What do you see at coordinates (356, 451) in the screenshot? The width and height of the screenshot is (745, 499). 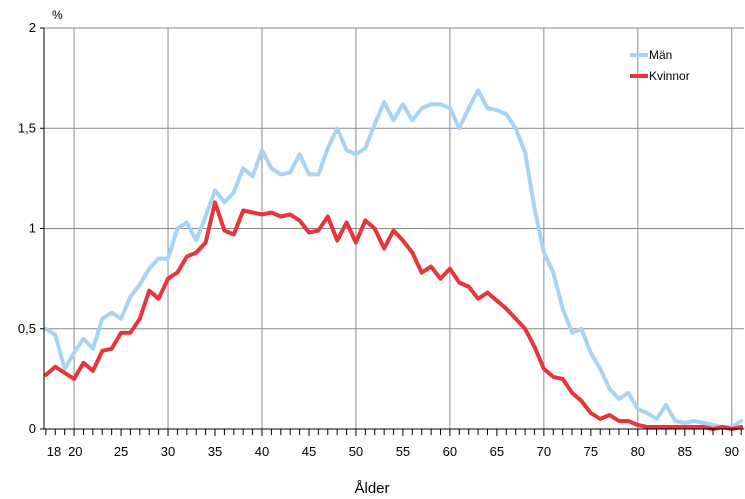 I see `x-tick-label: 50` at bounding box center [356, 451].